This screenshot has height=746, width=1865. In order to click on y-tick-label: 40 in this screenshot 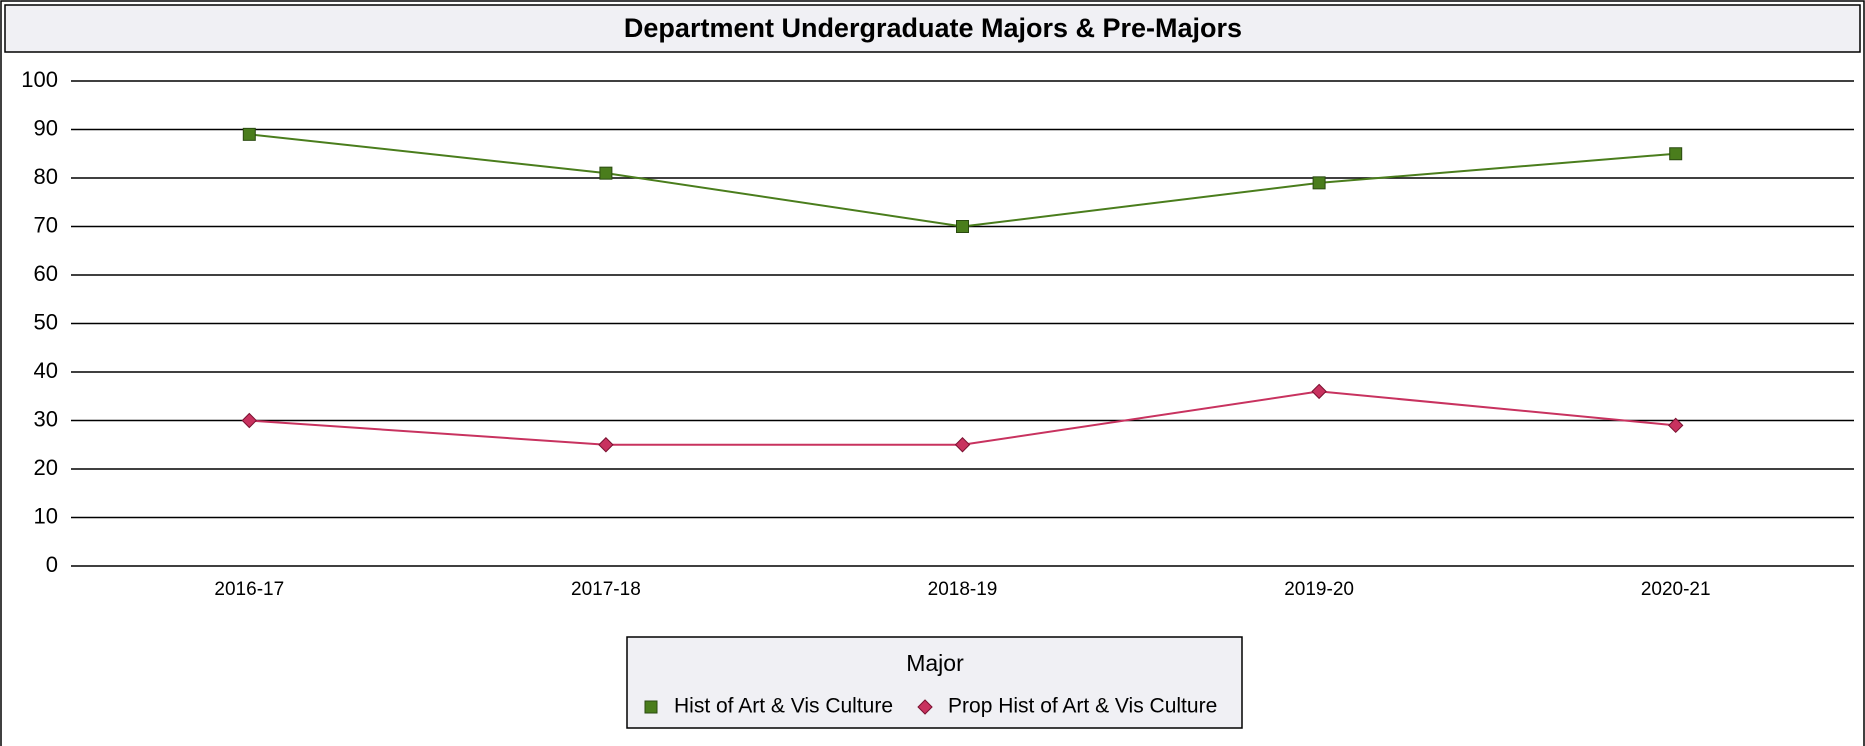, I will do `click(46, 370)`.